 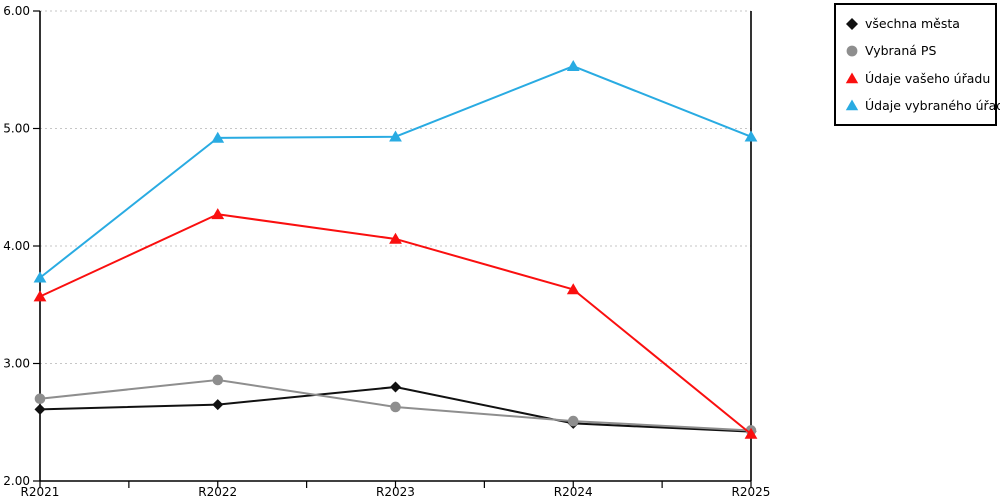 What do you see at coordinates (40, 296) in the screenshot?
I see `series-2-point-R2021` at bounding box center [40, 296].